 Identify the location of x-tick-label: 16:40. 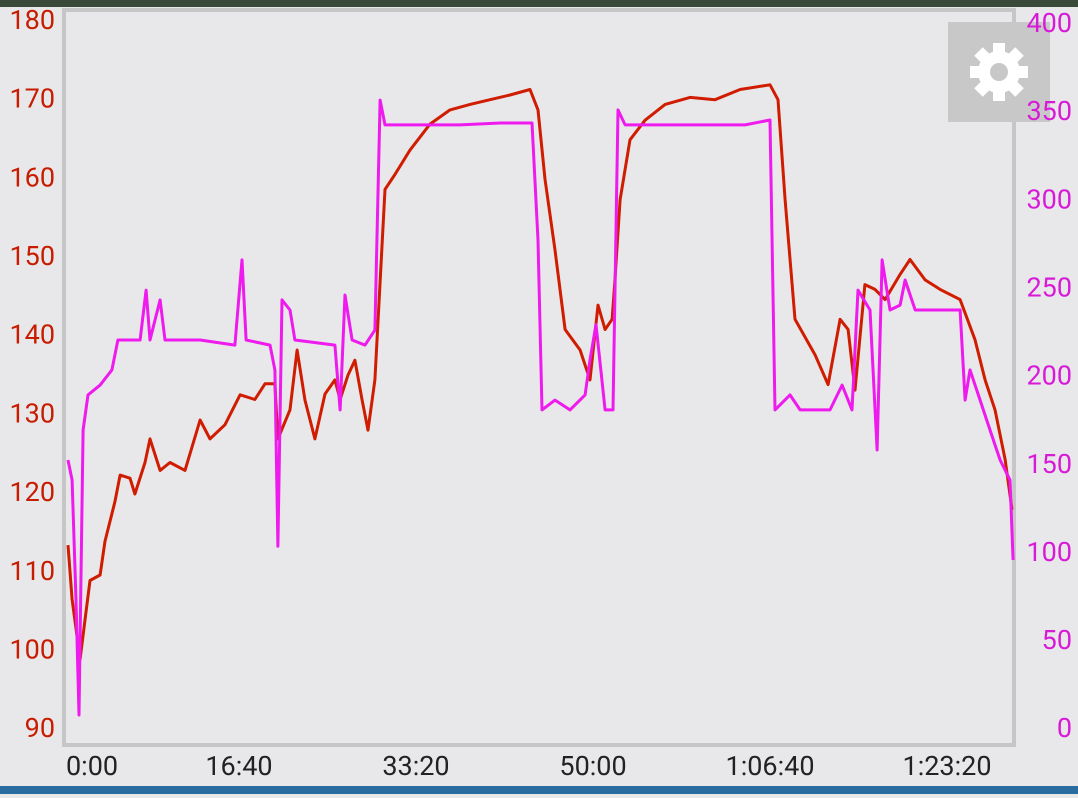
(238, 766).